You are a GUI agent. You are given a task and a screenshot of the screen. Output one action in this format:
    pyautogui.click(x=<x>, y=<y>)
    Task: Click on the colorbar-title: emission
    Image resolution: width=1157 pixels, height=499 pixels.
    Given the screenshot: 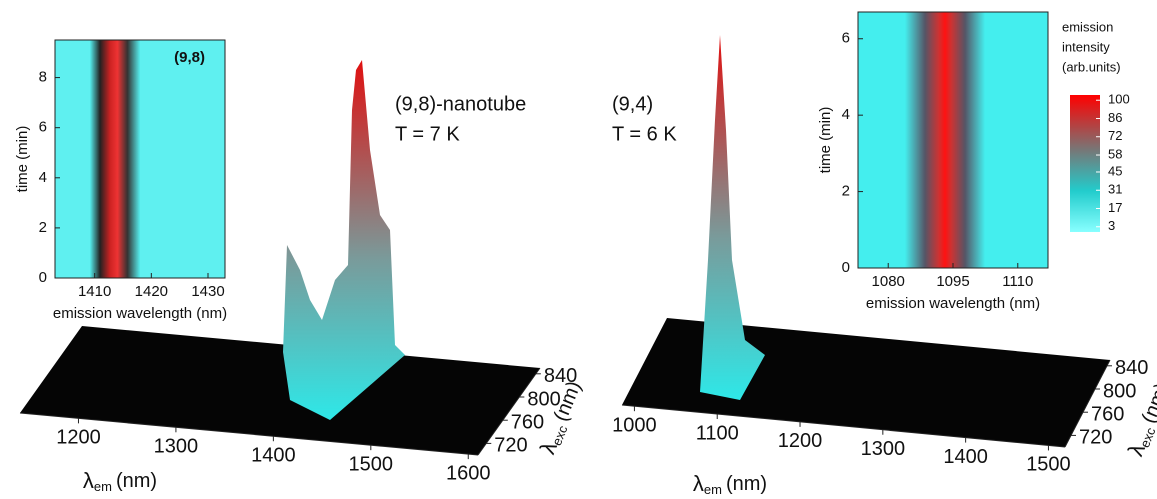 What is the action you would take?
    pyautogui.click(x=1087, y=26)
    